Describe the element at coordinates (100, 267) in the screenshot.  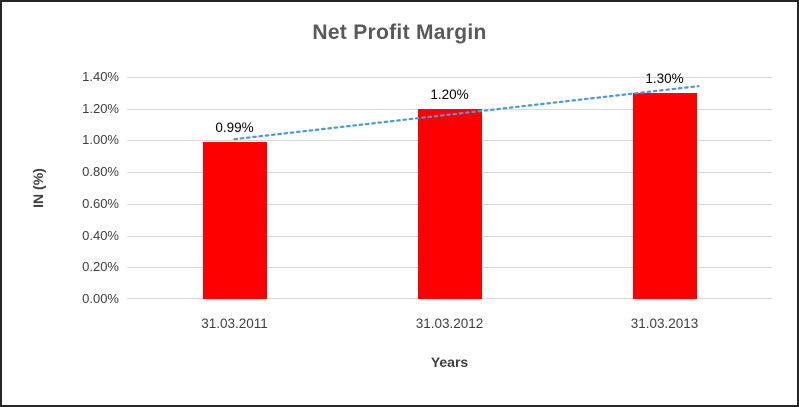
I see `y-tick-label: 0.20%` at that location.